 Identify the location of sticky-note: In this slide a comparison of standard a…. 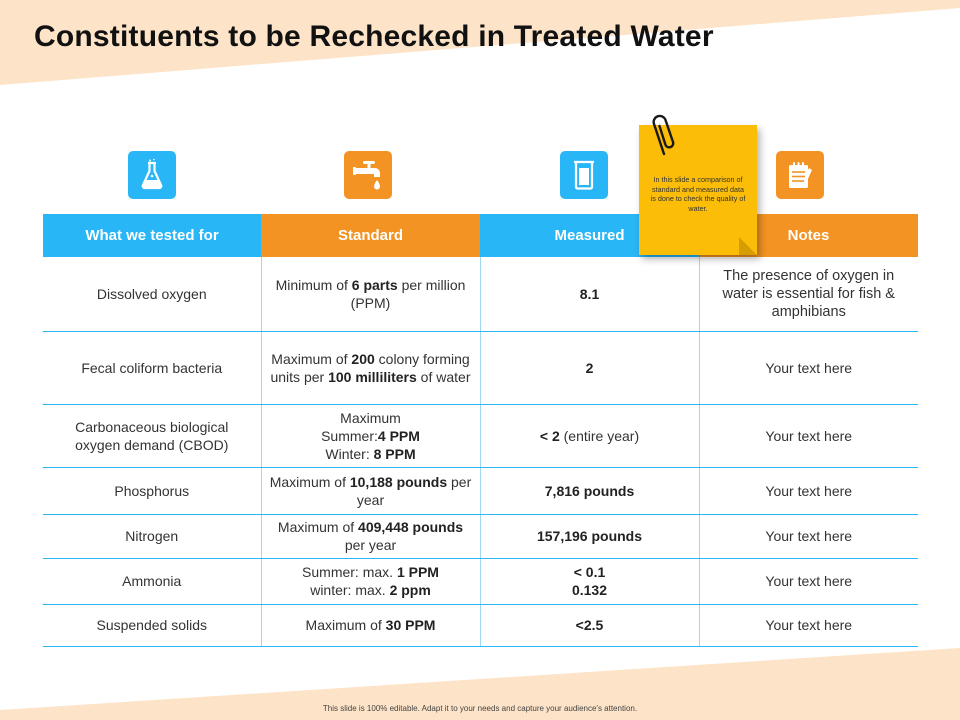
(698, 190).